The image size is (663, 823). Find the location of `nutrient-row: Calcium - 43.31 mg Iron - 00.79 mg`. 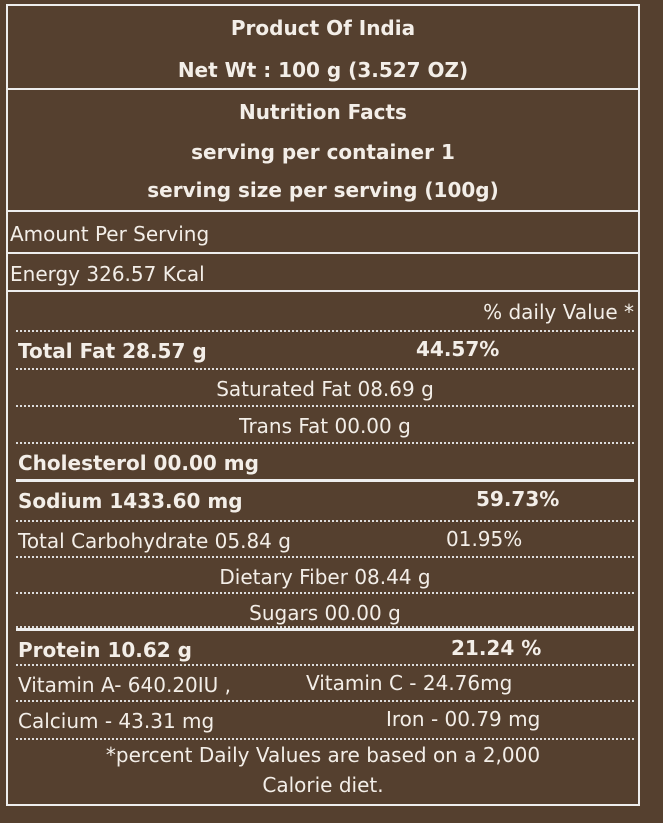

nutrient-row: Calcium - 43.31 mg Iron - 00.79 mg is located at coordinates (325, 721).